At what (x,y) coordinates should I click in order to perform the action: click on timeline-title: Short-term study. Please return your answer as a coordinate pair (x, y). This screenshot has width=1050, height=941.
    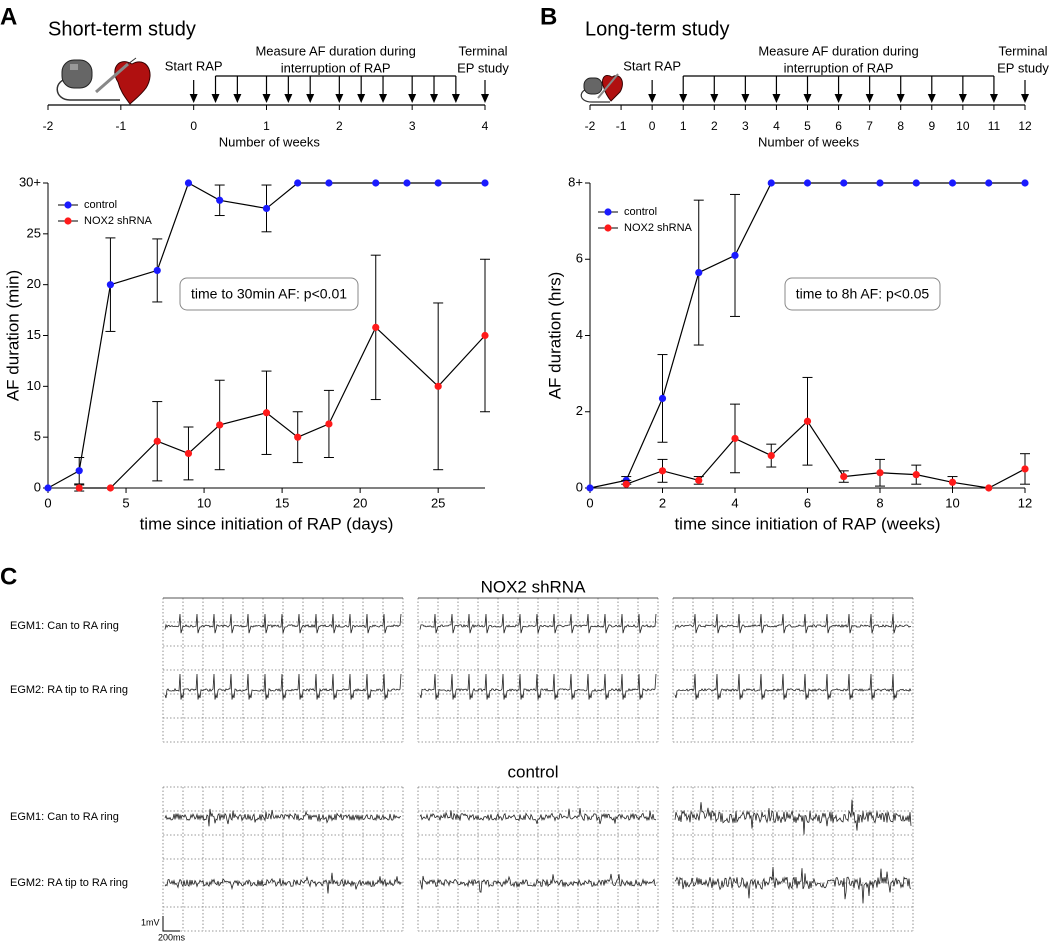
    Looking at the image, I should click on (122, 29).